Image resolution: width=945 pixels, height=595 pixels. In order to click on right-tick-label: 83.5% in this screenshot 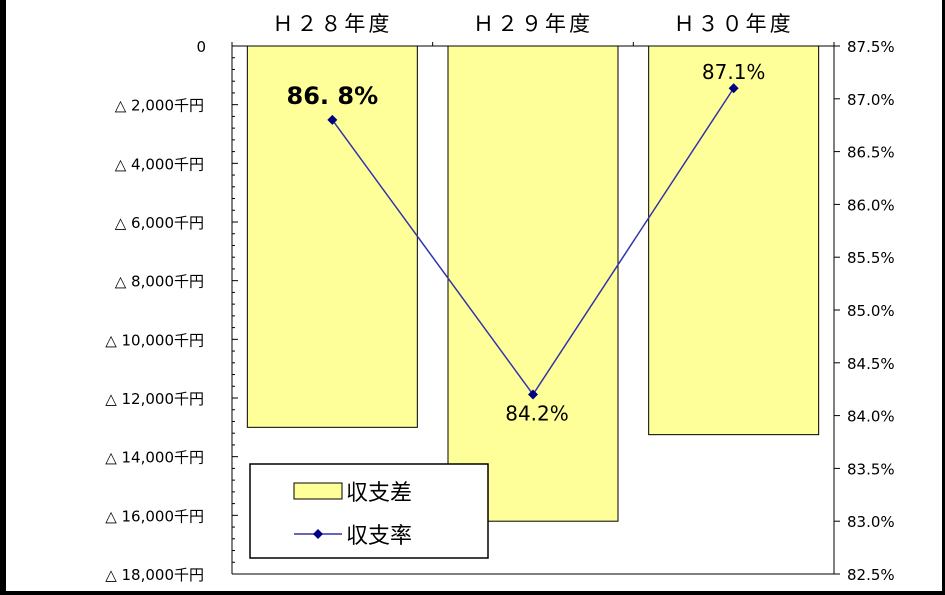, I will do `click(871, 469)`.